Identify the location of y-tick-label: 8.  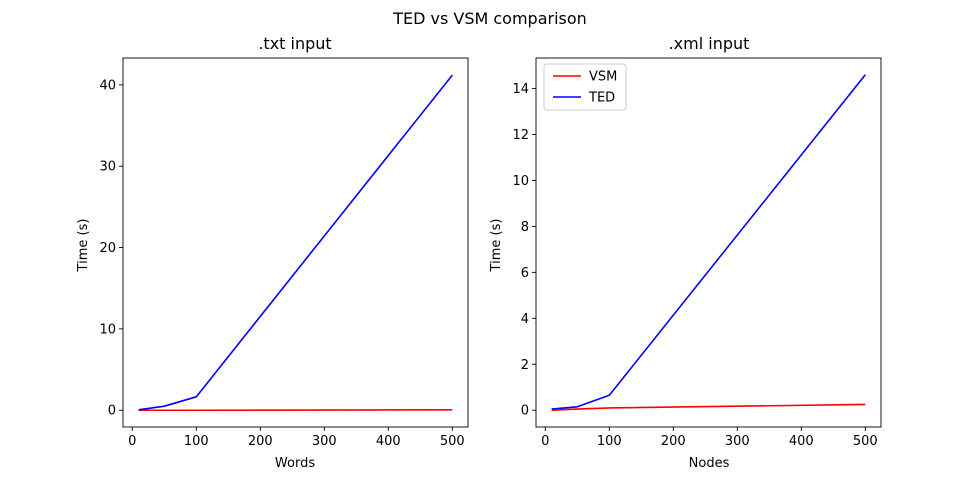
(525, 227).